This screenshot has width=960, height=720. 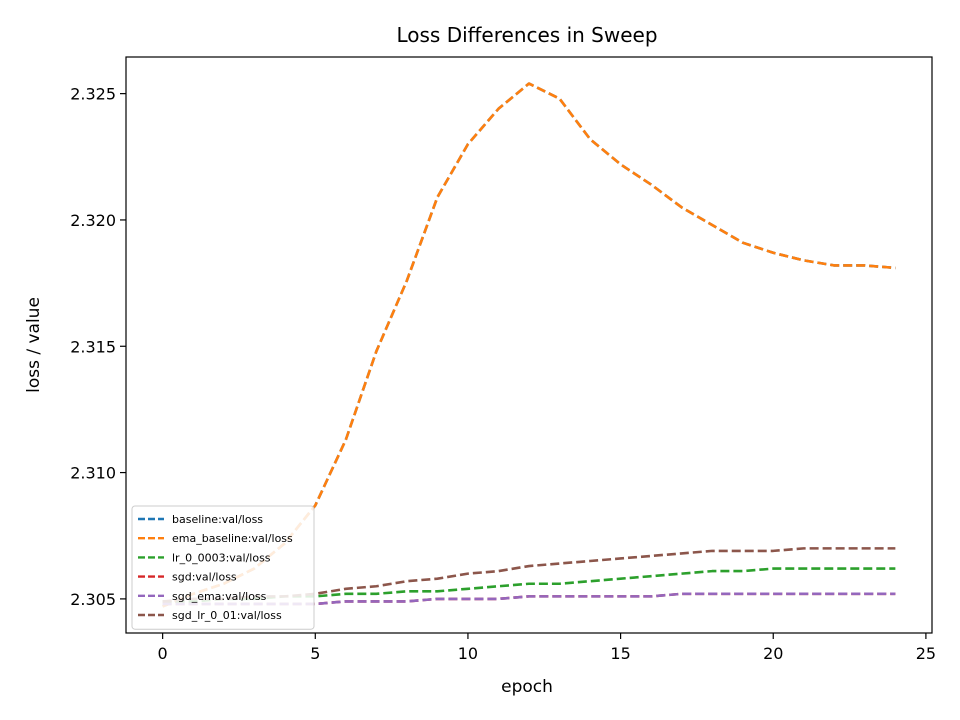 I want to click on legend-entry-label: ema_baseline:val/loss, so click(x=232, y=538).